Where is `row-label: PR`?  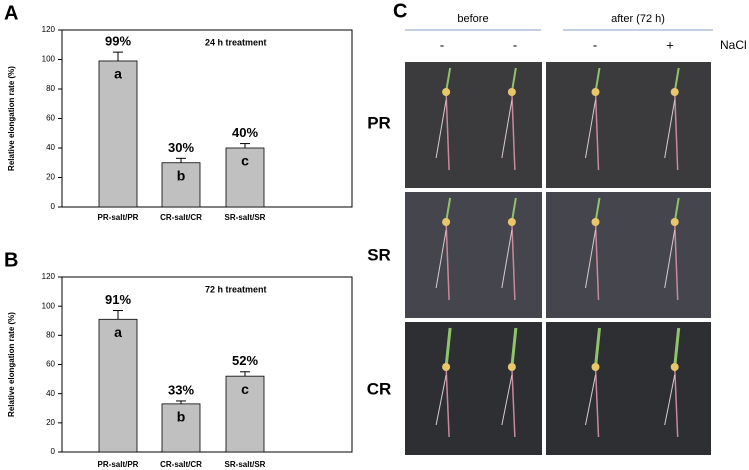 row-label: PR is located at coordinates (379, 122).